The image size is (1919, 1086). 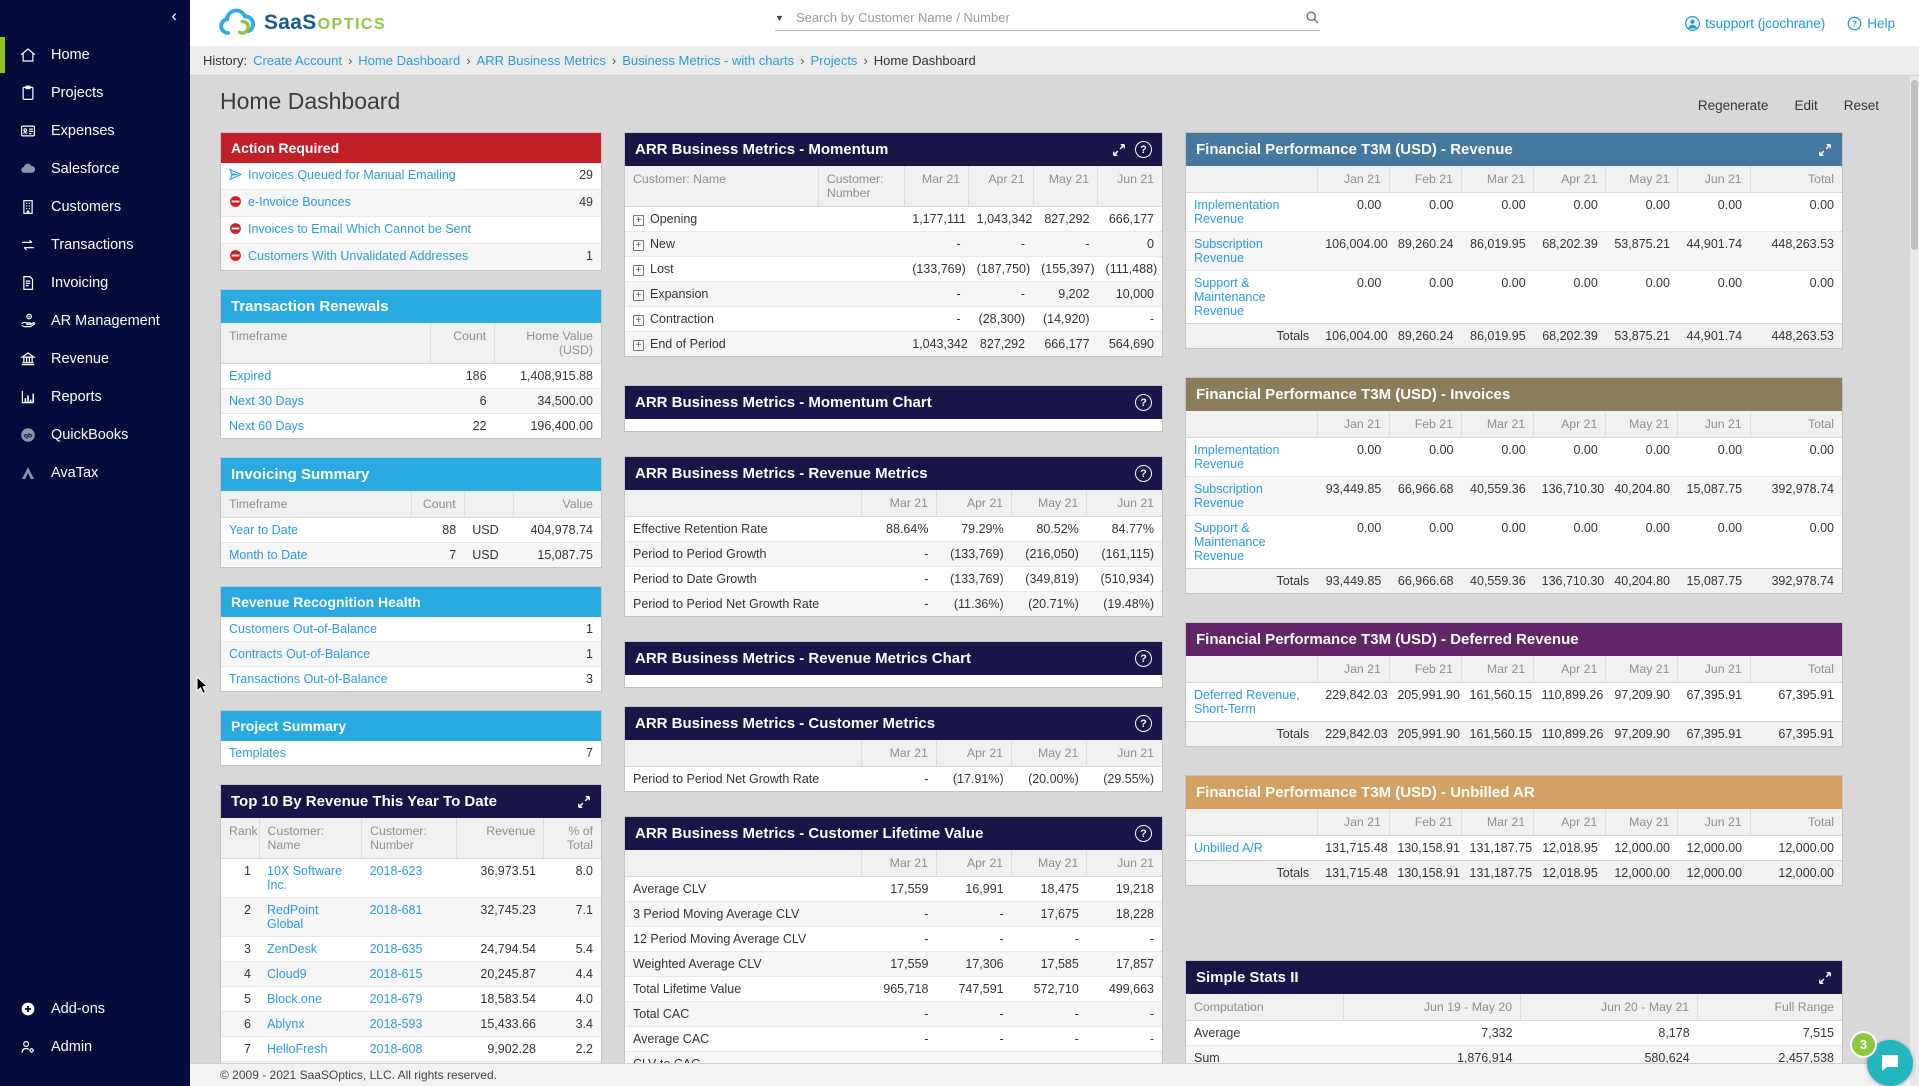 I want to click on table-link: e-Invoice Bounces, so click(x=299, y=202).